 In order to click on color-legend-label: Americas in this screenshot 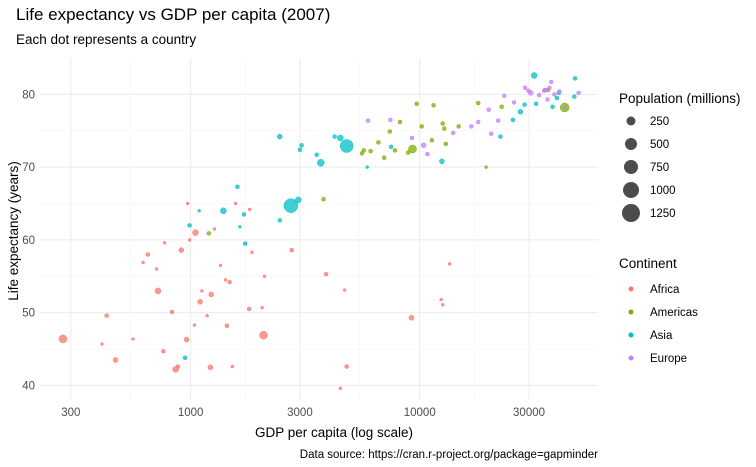, I will do `click(674, 313)`.